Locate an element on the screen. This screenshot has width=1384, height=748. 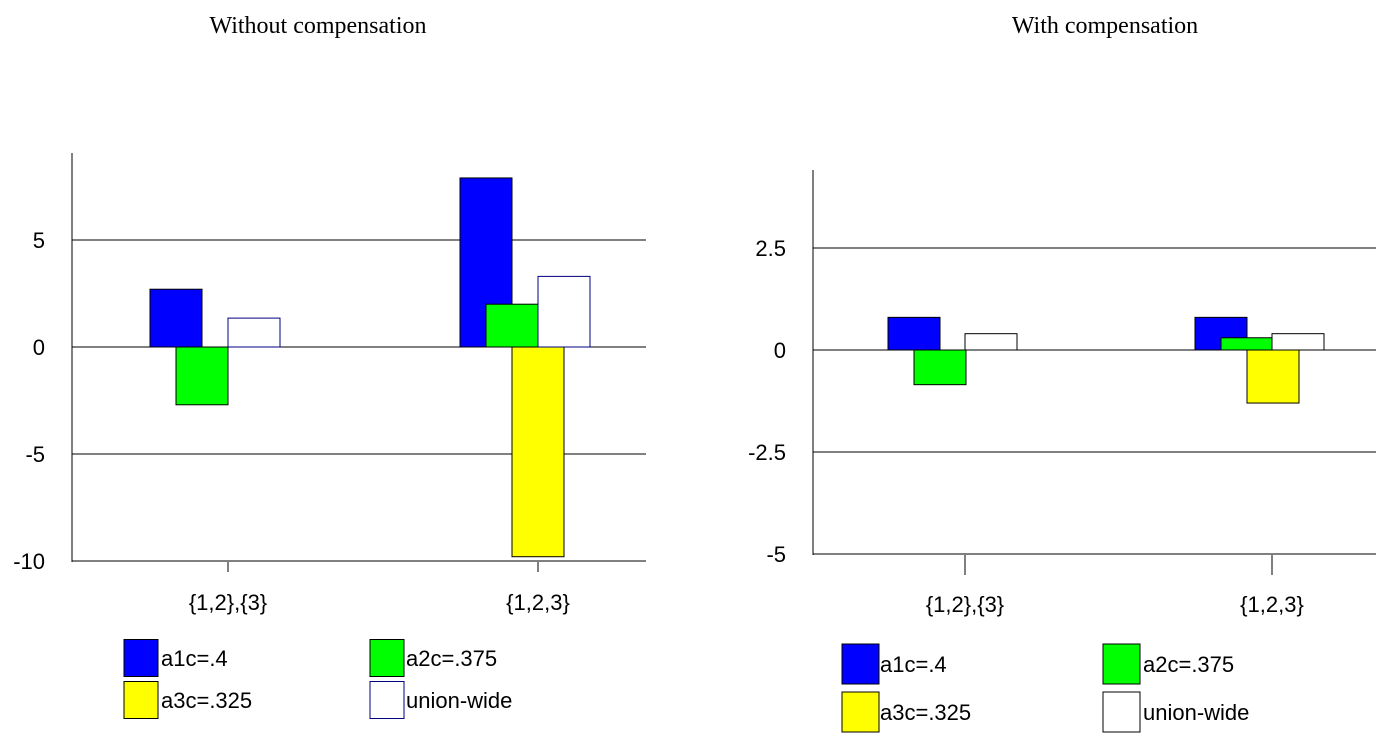
y-tick-label: 2.5 is located at coordinates (770, 248).